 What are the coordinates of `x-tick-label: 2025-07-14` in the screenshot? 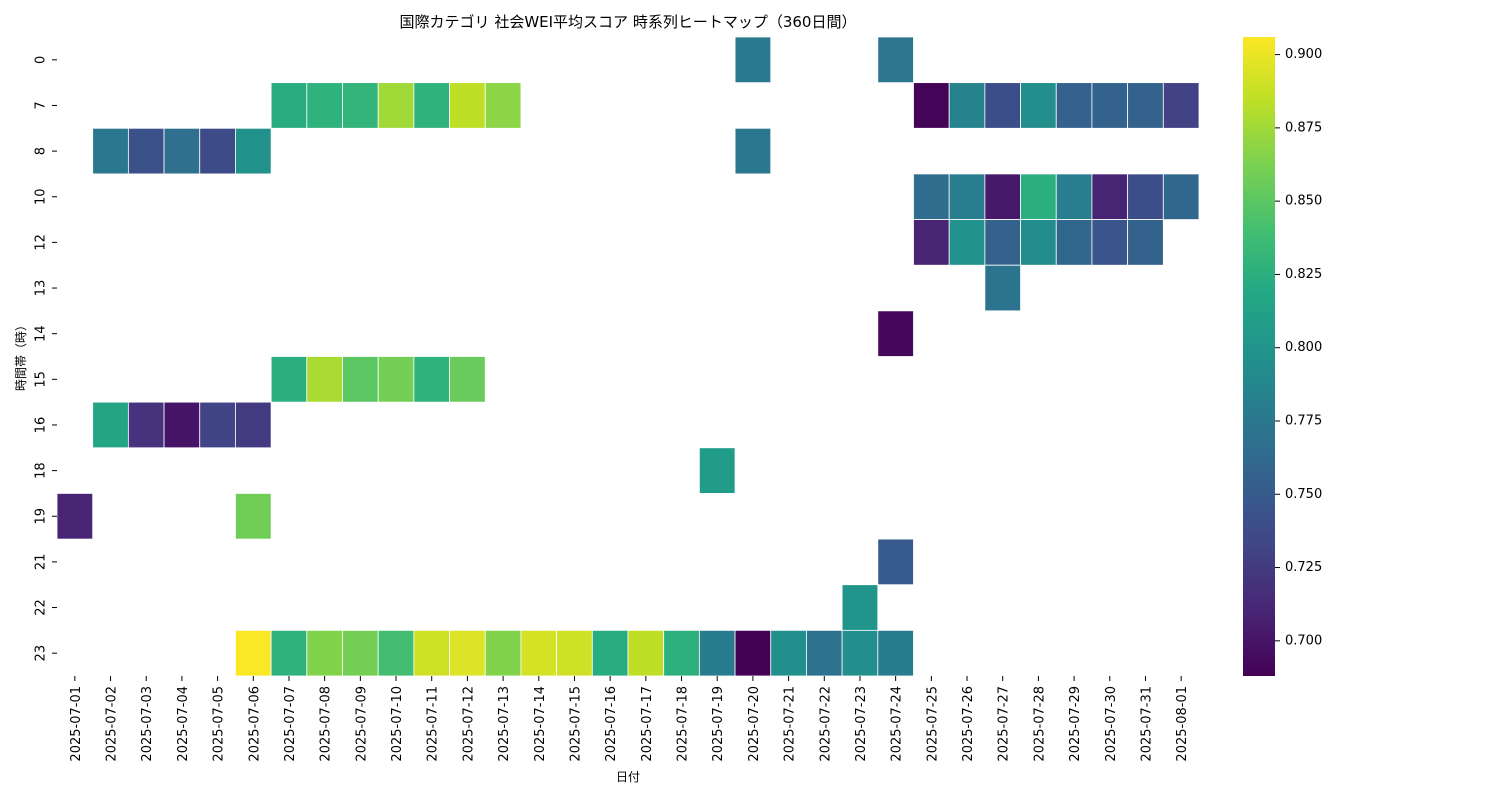 It's located at (540, 724).